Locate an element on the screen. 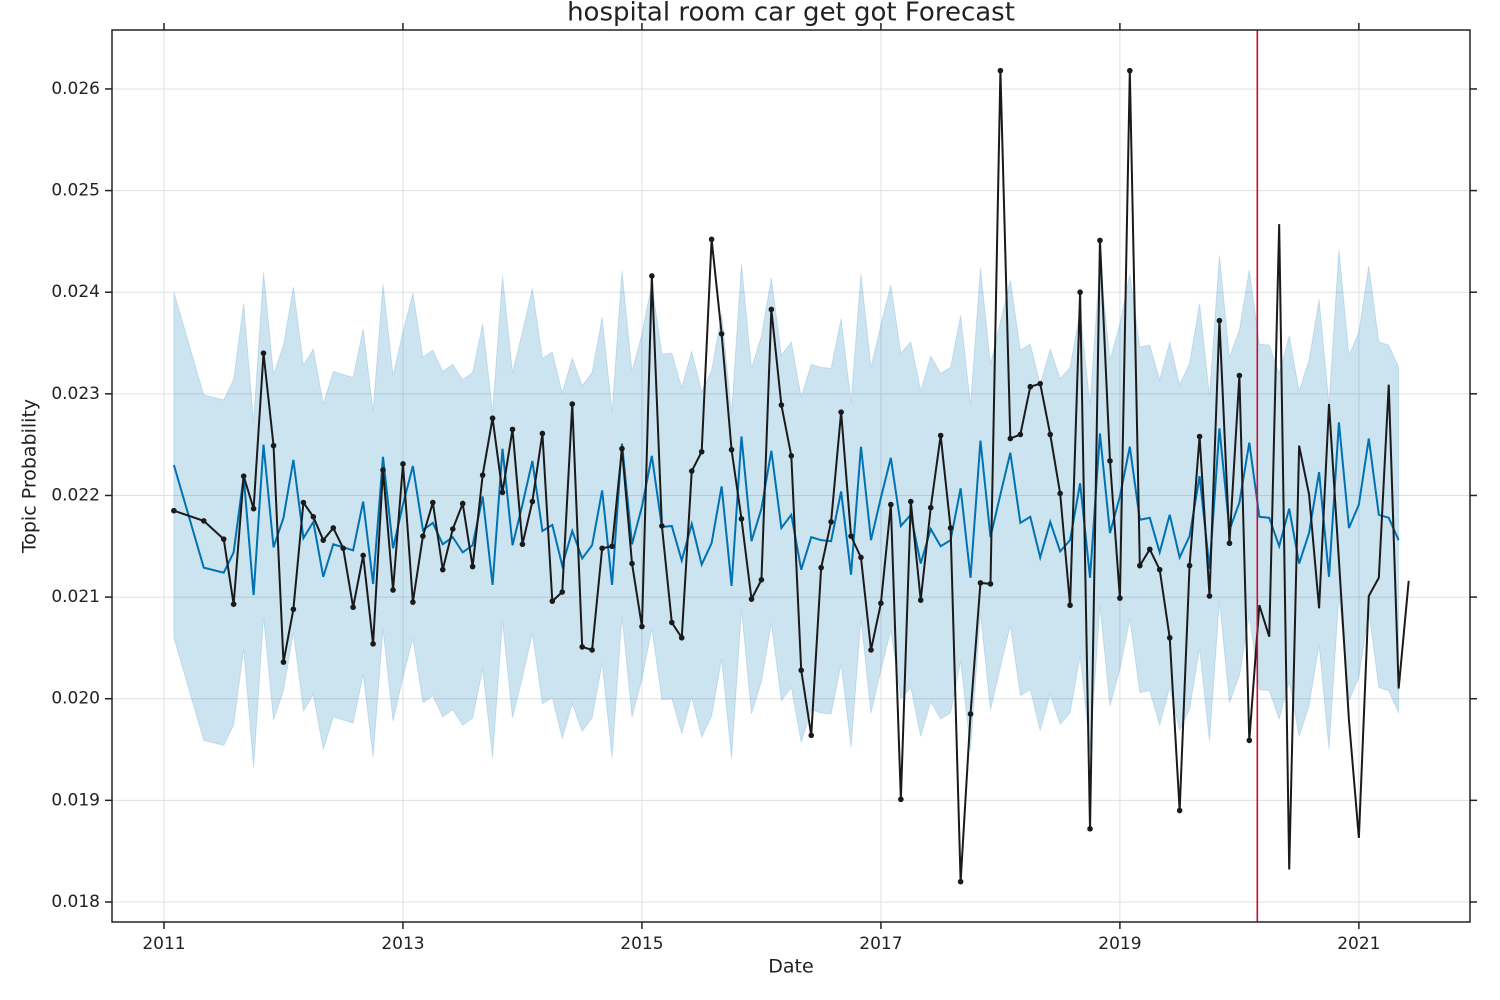 The image size is (1500, 1000). x-tick-label: 2011 is located at coordinates (163, 944).